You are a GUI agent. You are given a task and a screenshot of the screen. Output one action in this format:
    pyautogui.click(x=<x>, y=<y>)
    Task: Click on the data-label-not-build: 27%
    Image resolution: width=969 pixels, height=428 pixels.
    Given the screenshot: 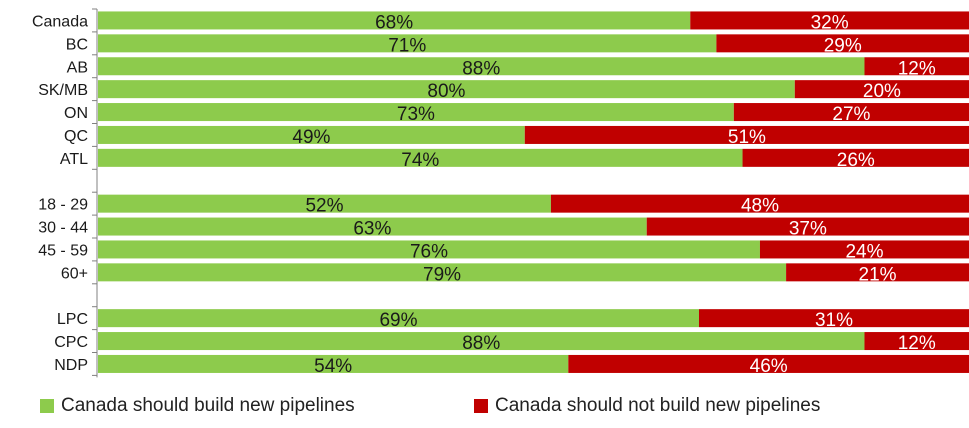 What is the action you would take?
    pyautogui.click(x=851, y=114)
    